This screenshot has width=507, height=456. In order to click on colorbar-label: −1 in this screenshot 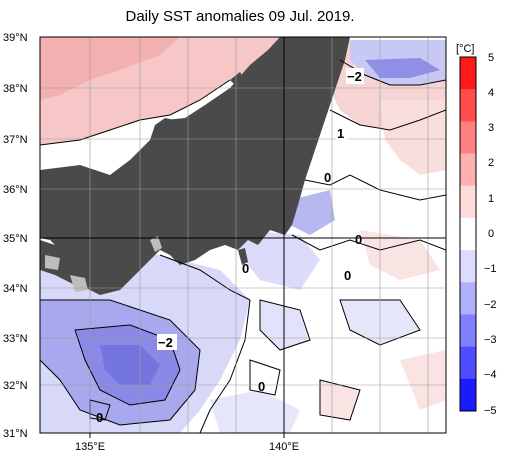, I will do `click(490, 269)`.